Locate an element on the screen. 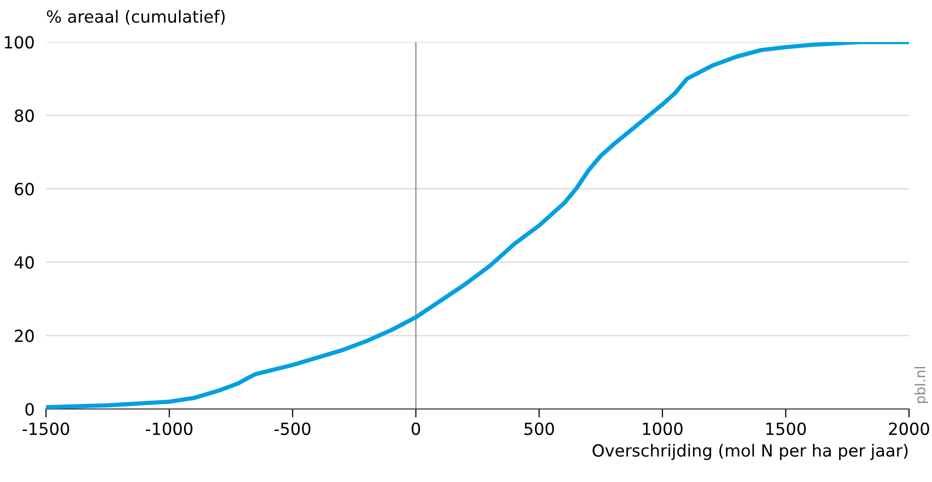 This screenshot has height=482, width=932. y-tick-label: 80 is located at coordinates (24, 115).